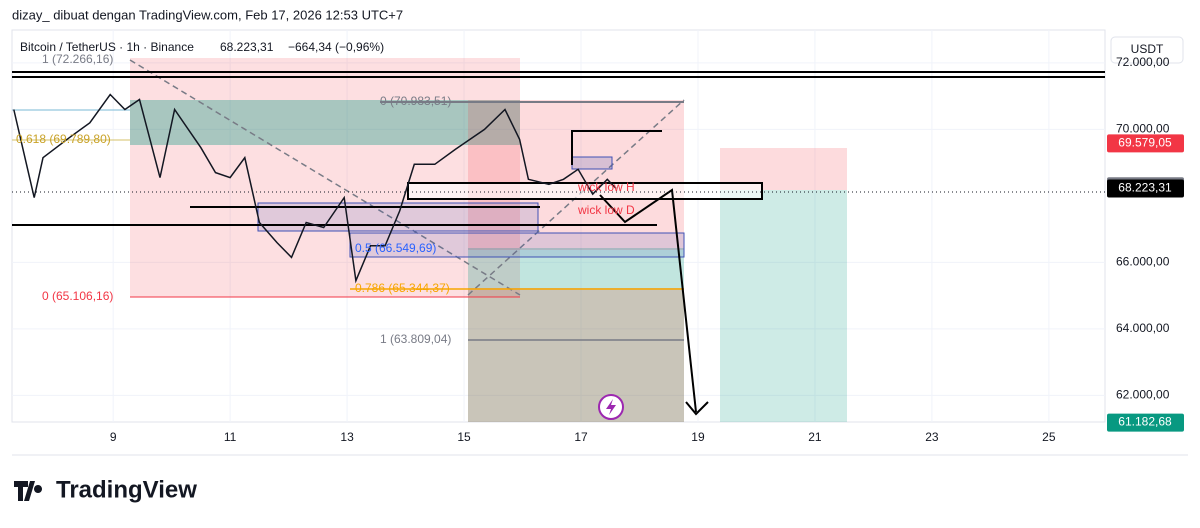 This screenshot has height=528, width=1200. What do you see at coordinates (402, 288) in the screenshot?
I see `annotation: 0.786 (65.344,37)` at bounding box center [402, 288].